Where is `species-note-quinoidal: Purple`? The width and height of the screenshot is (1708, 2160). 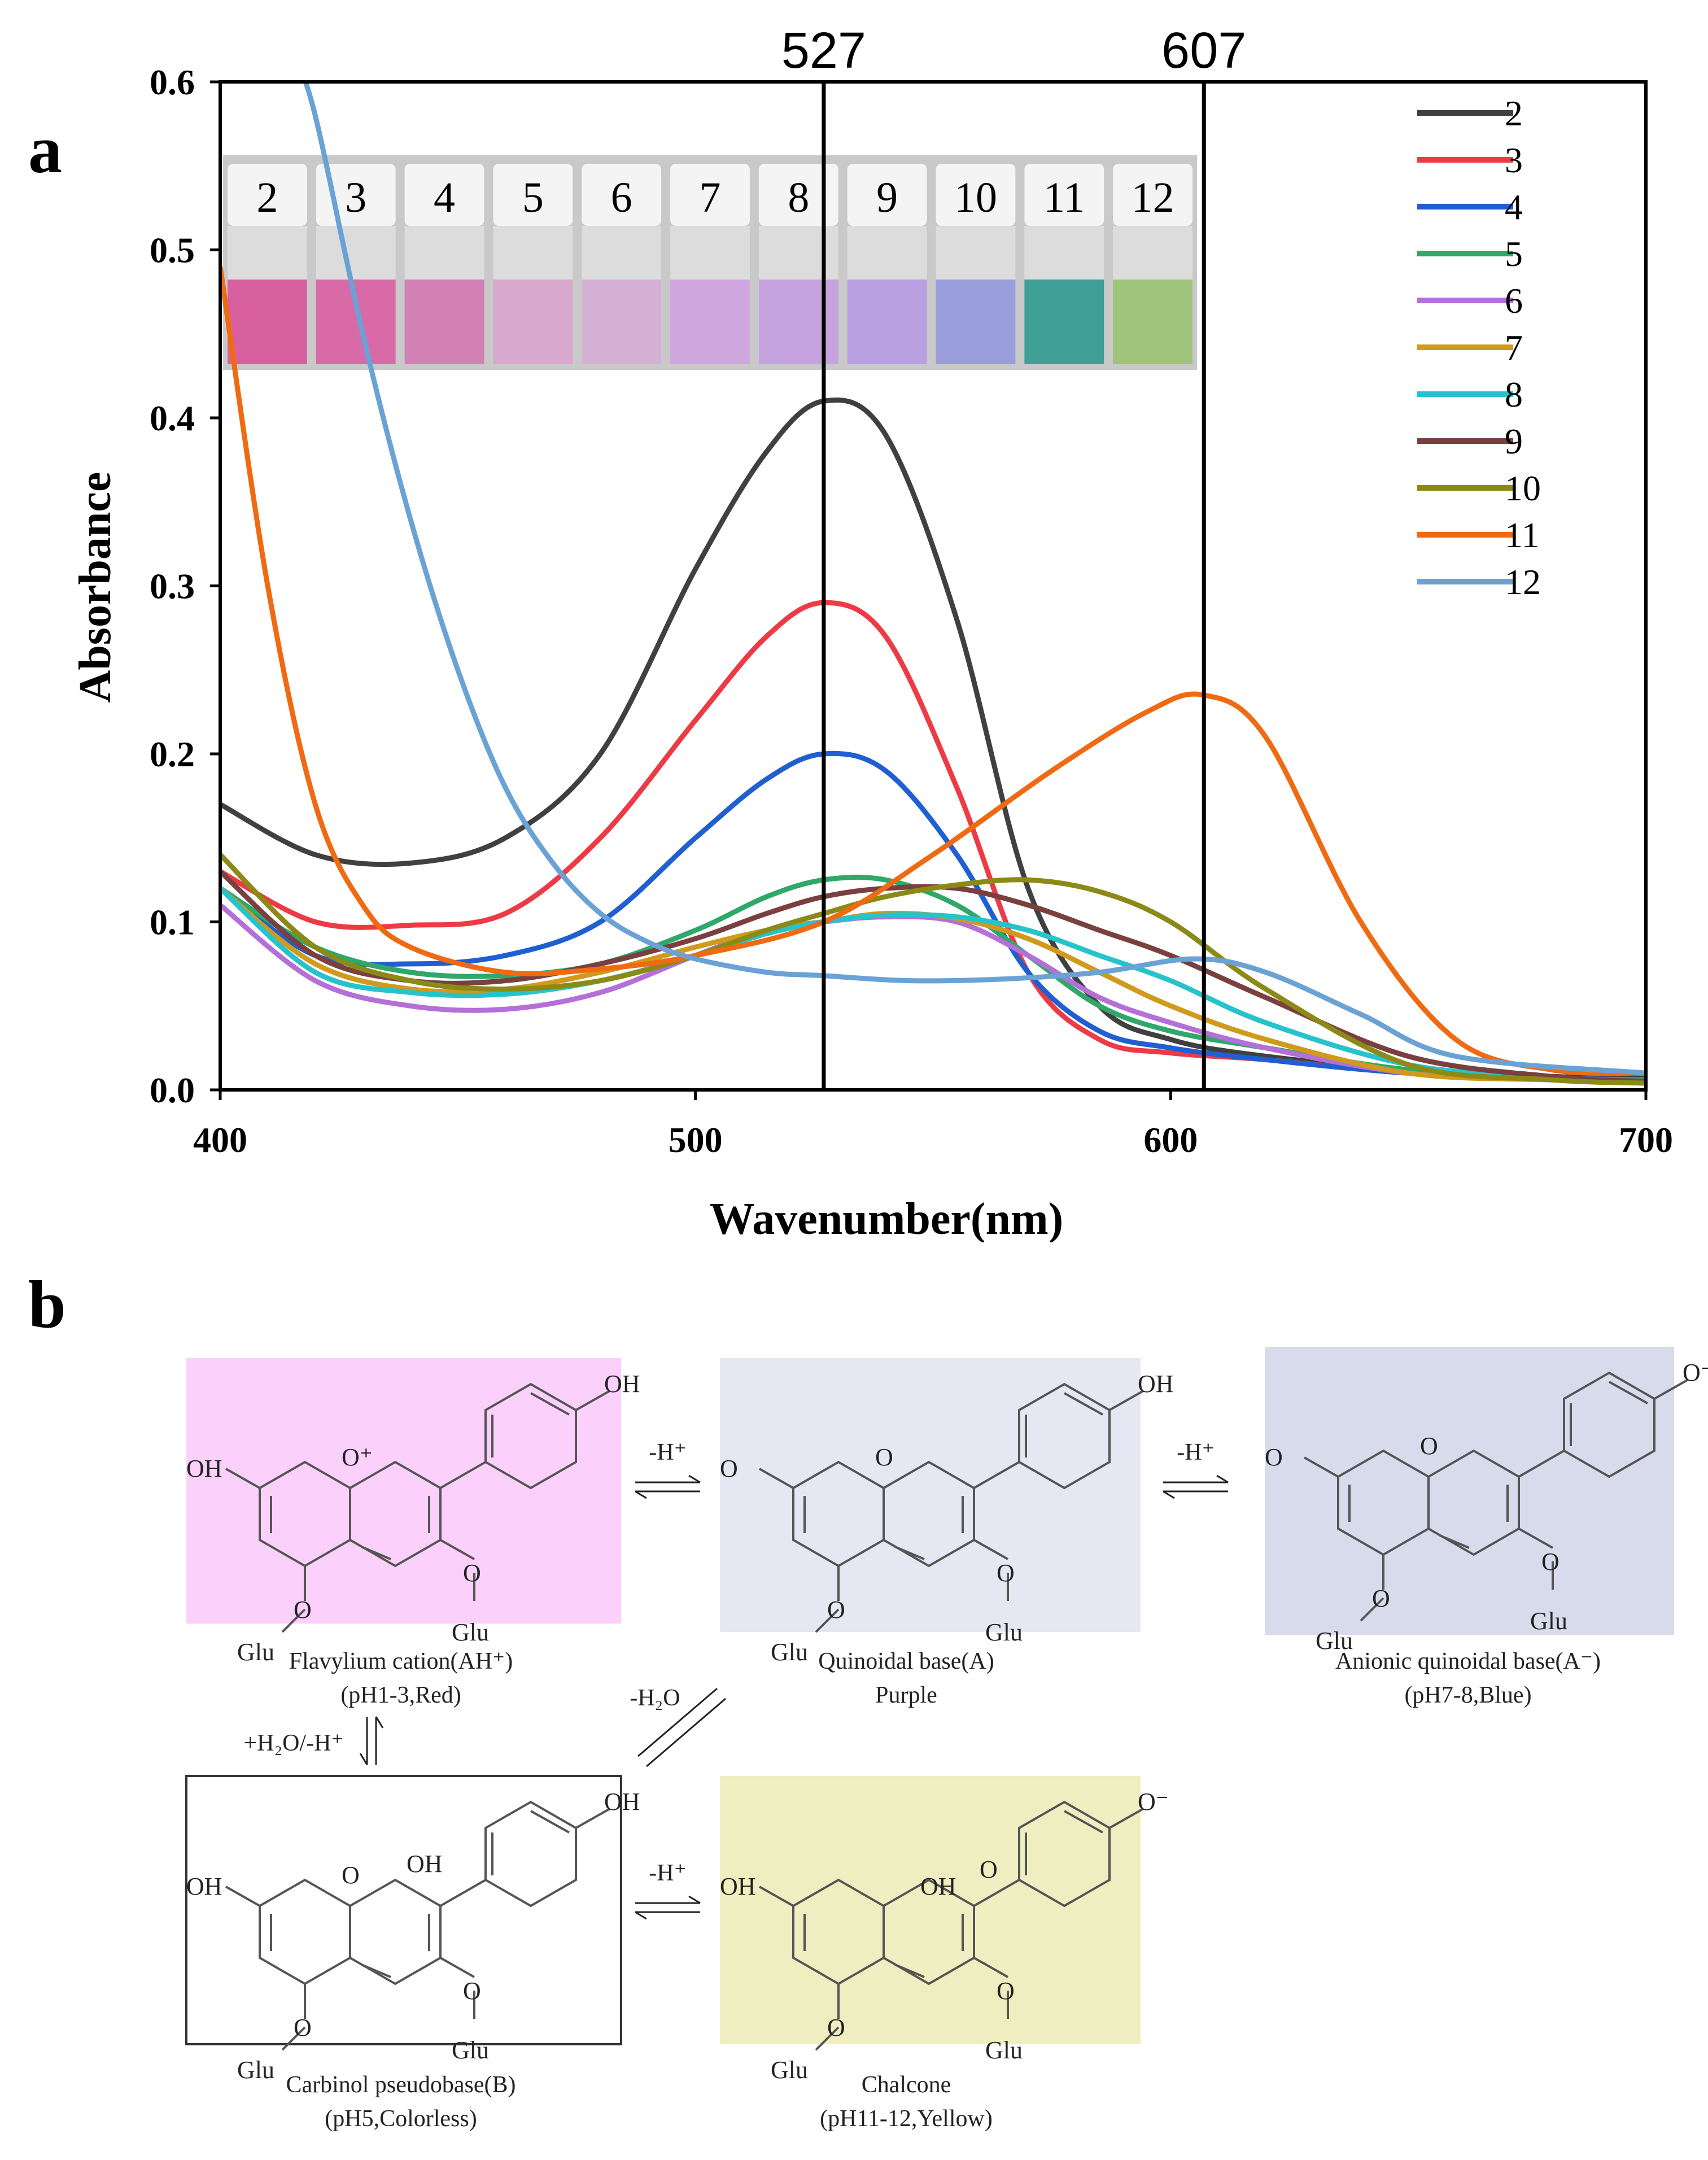
species-note-quinoidal: Purple is located at coordinates (906, 1695).